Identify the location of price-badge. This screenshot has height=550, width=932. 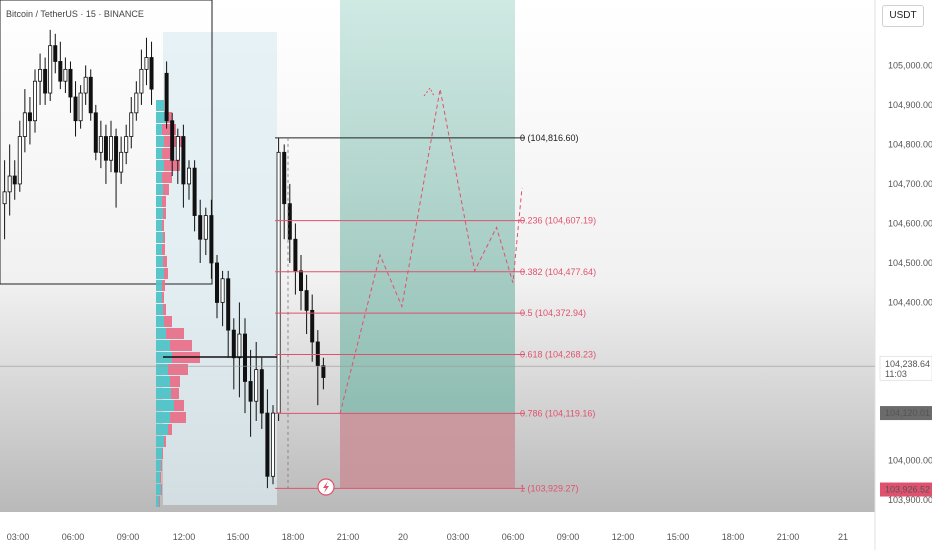
(906, 489).